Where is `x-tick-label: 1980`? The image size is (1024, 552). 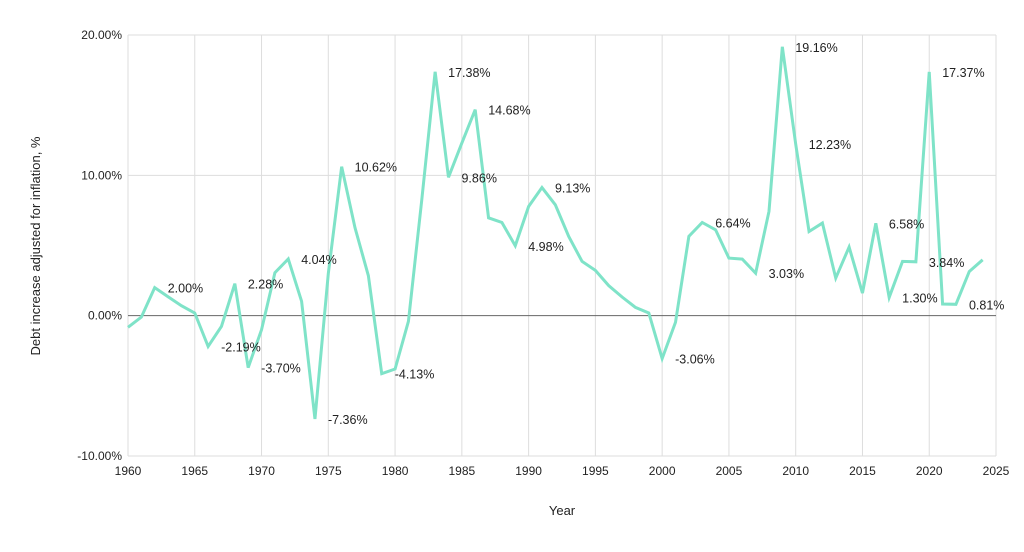 x-tick-label: 1980 is located at coordinates (395, 471).